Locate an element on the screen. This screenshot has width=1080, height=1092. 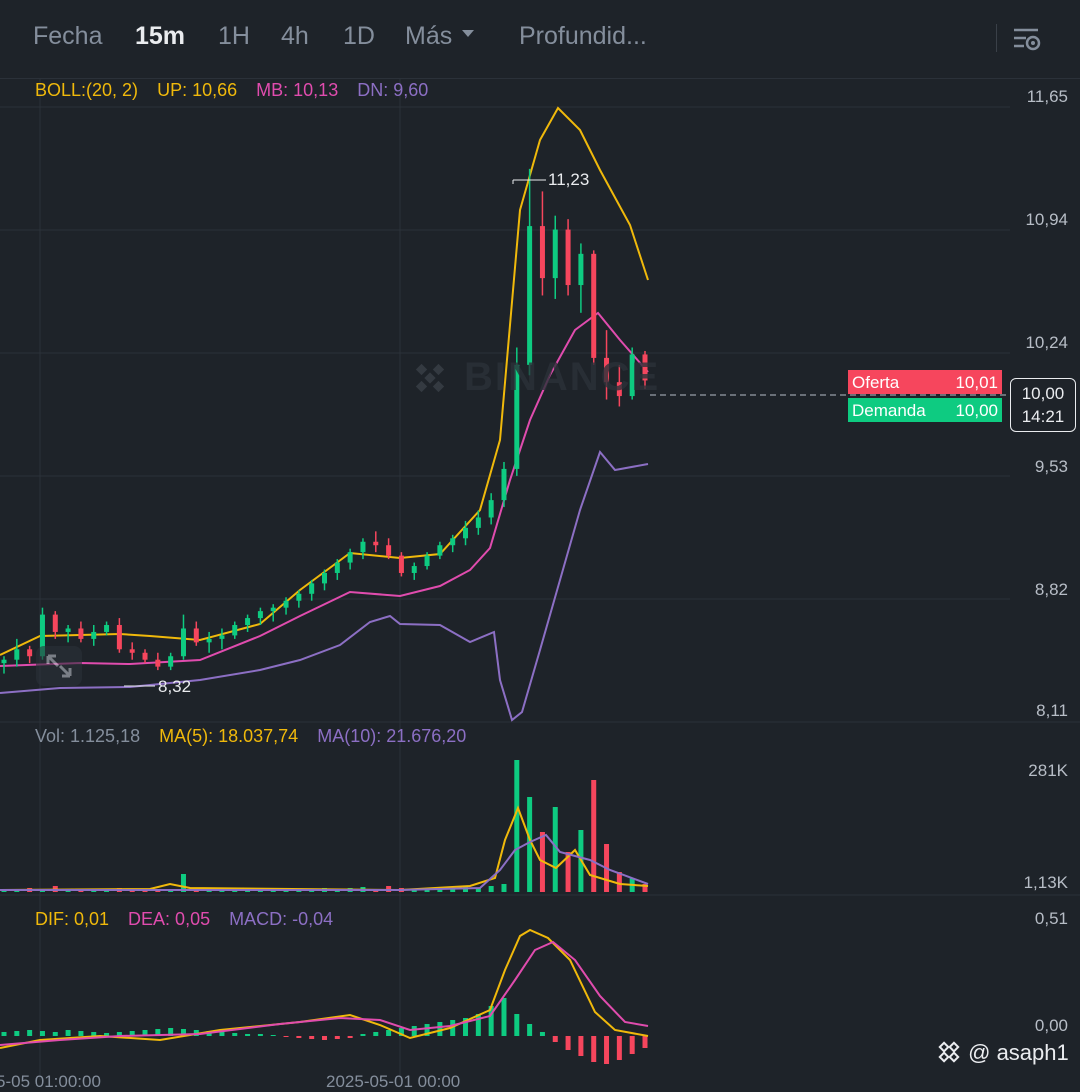
candle-countdown: 14:21 is located at coordinates (1043, 416).